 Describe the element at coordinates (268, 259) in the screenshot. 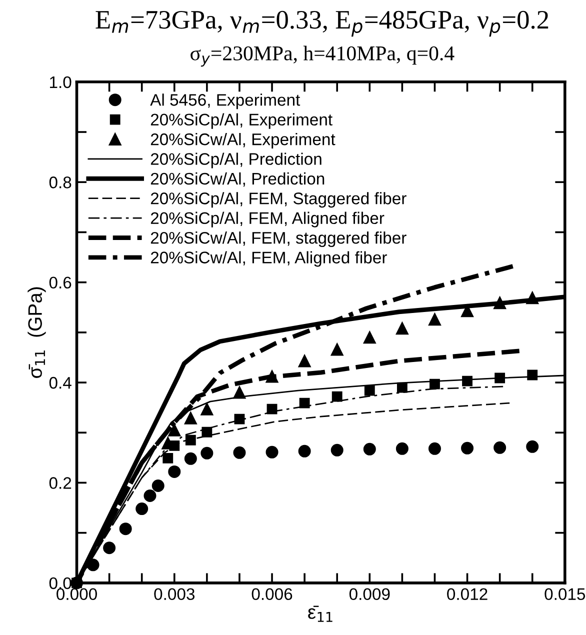

I see `legend-label: 20%SiCw/Al, FEM, Aligned fiber` at that location.